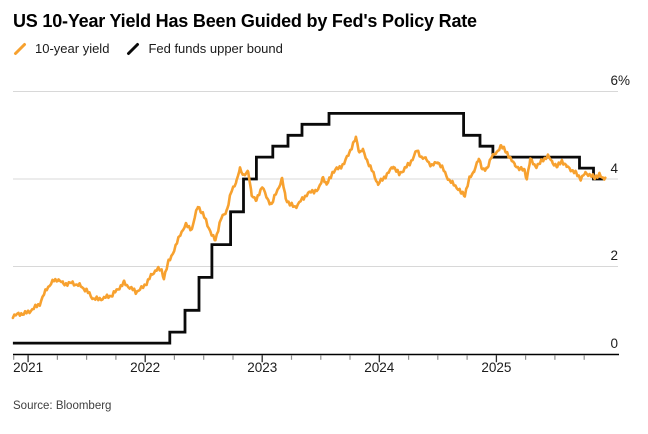 The height and width of the screenshot is (434, 648). I want to click on x-axis-label: 2025, so click(496, 367).